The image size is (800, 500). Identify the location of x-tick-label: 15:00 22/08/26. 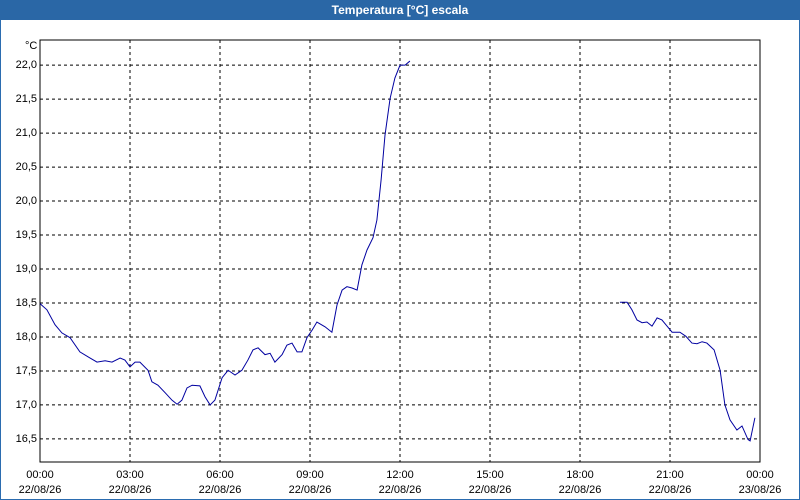
(490, 482).